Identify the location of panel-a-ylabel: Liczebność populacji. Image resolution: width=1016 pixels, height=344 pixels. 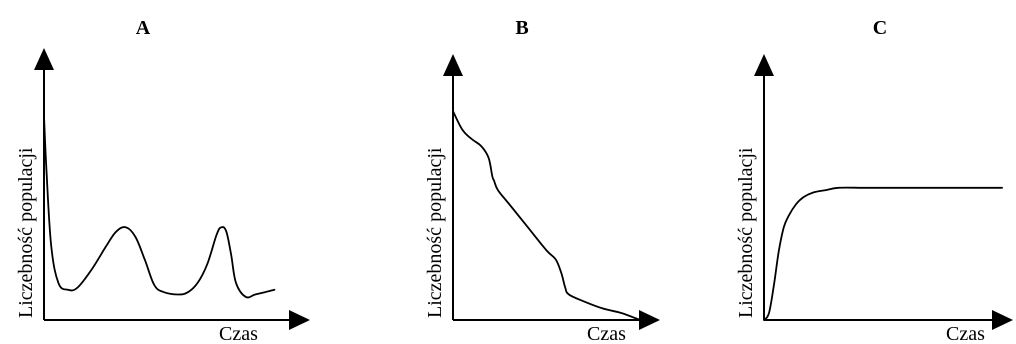
(26, 232).